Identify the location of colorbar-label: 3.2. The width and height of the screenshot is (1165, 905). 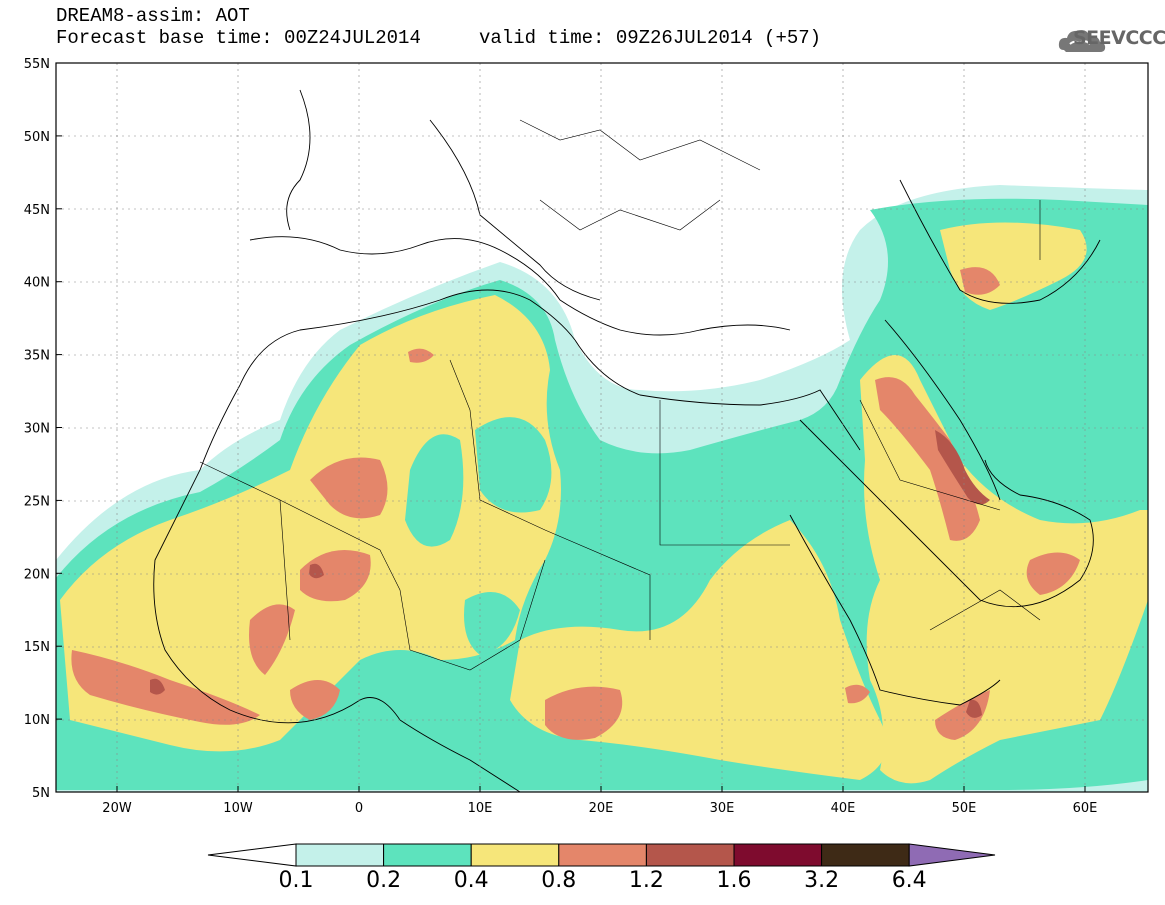
(822, 880).